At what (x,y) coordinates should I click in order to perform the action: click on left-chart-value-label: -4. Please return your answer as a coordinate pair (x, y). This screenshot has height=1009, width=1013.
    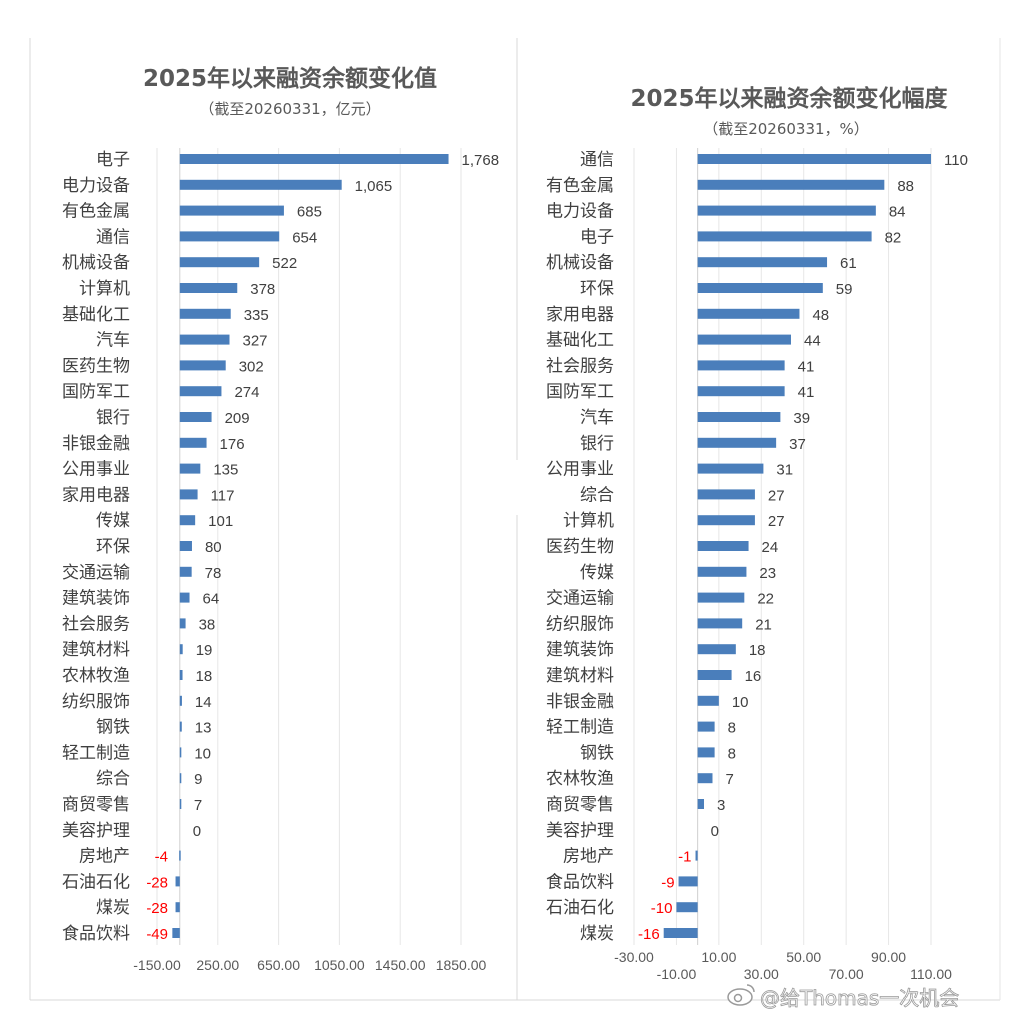
    Looking at the image, I should click on (161, 857).